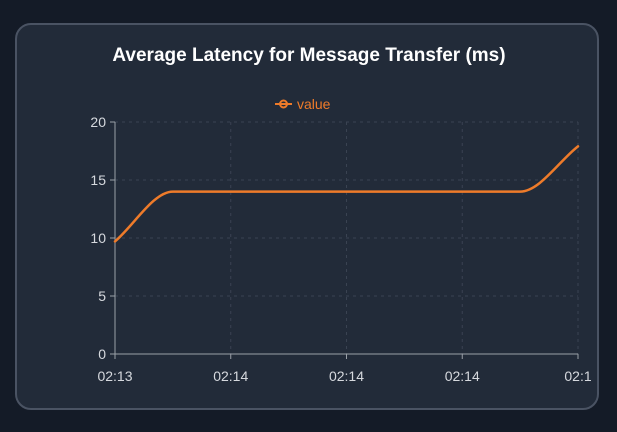 This screenshot has width=617, height=432. What do you see at coordinates (98, 180) in the screenshot?
I see `y-tick-label: 15` at bounding box center [98, 180].